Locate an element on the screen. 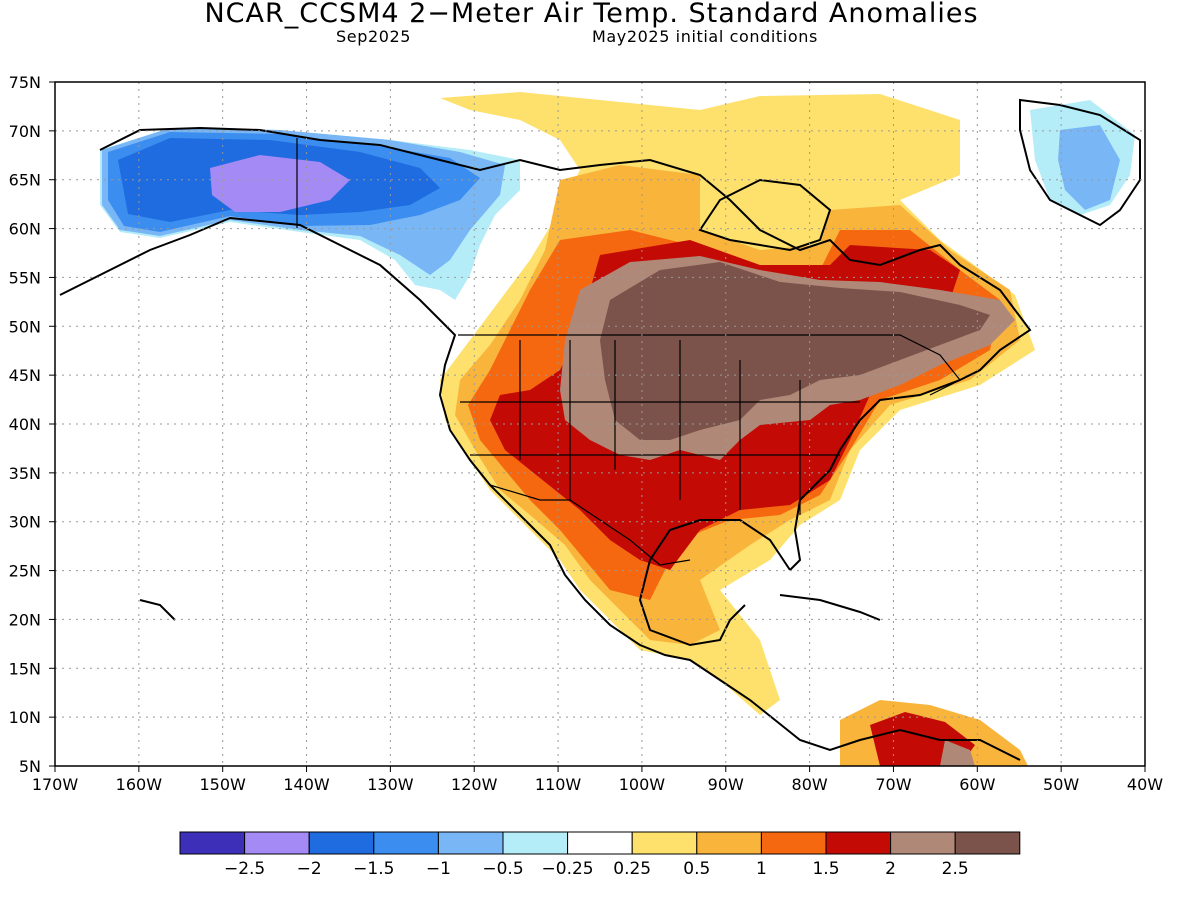 The width and height of the screenshot is (1200, 904). lon-tick-label: 150W is located at coordinates (223, 784).